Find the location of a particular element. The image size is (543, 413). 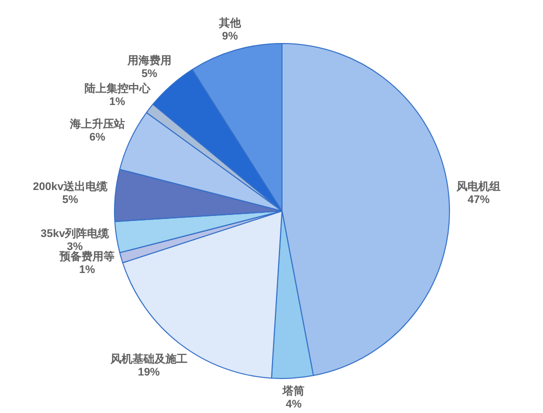

slice-label: 塔筒 is located at coordinates (293, 391).